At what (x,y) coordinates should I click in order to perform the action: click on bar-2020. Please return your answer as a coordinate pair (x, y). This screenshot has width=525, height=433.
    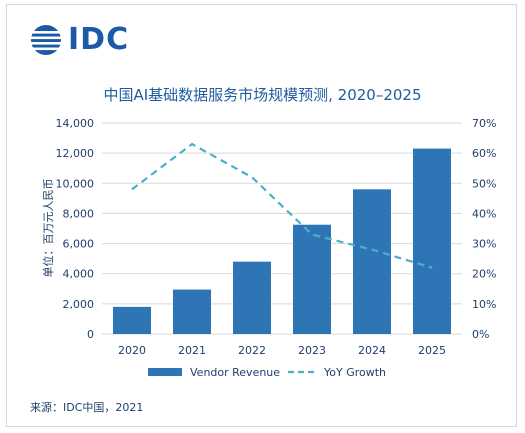
    Looking at the image, I should click on (132, 320).